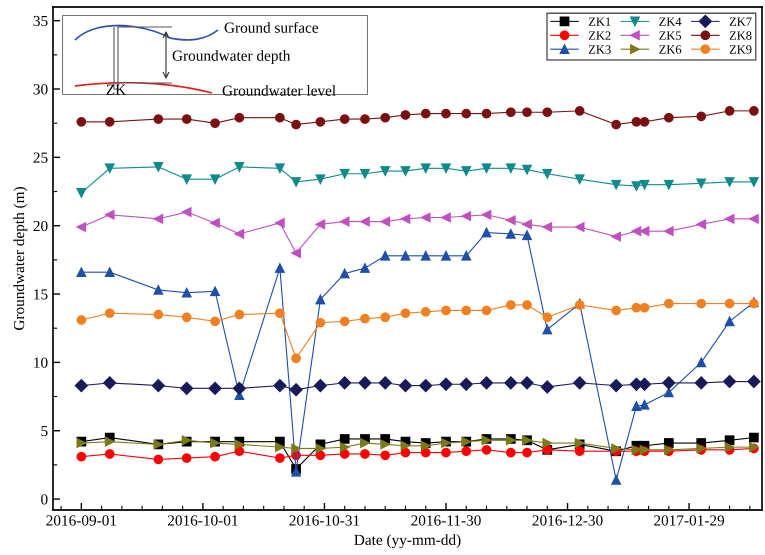  What do you see at coordinates (231, 57) in the screenshot?
I see `annotation: Groundwater depth` at bounding box center [231, 57].